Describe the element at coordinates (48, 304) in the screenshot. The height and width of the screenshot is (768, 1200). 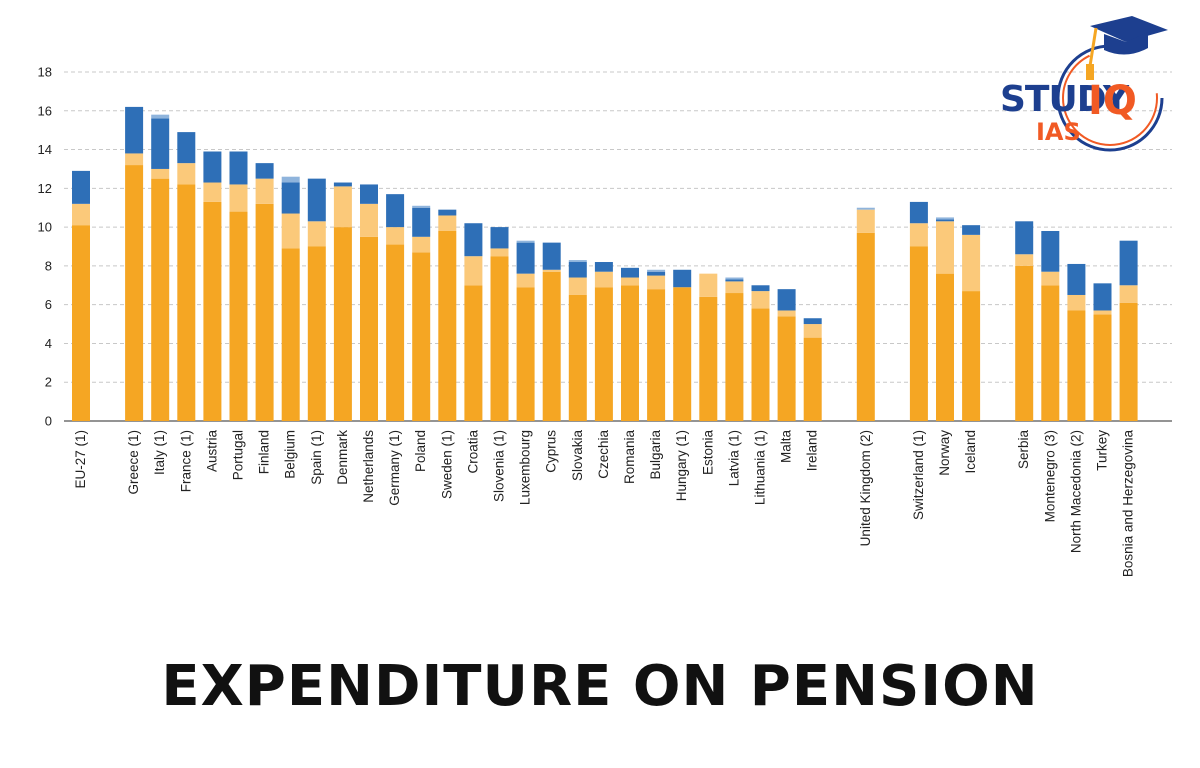
I see `y-tick-label: 6` at that location.